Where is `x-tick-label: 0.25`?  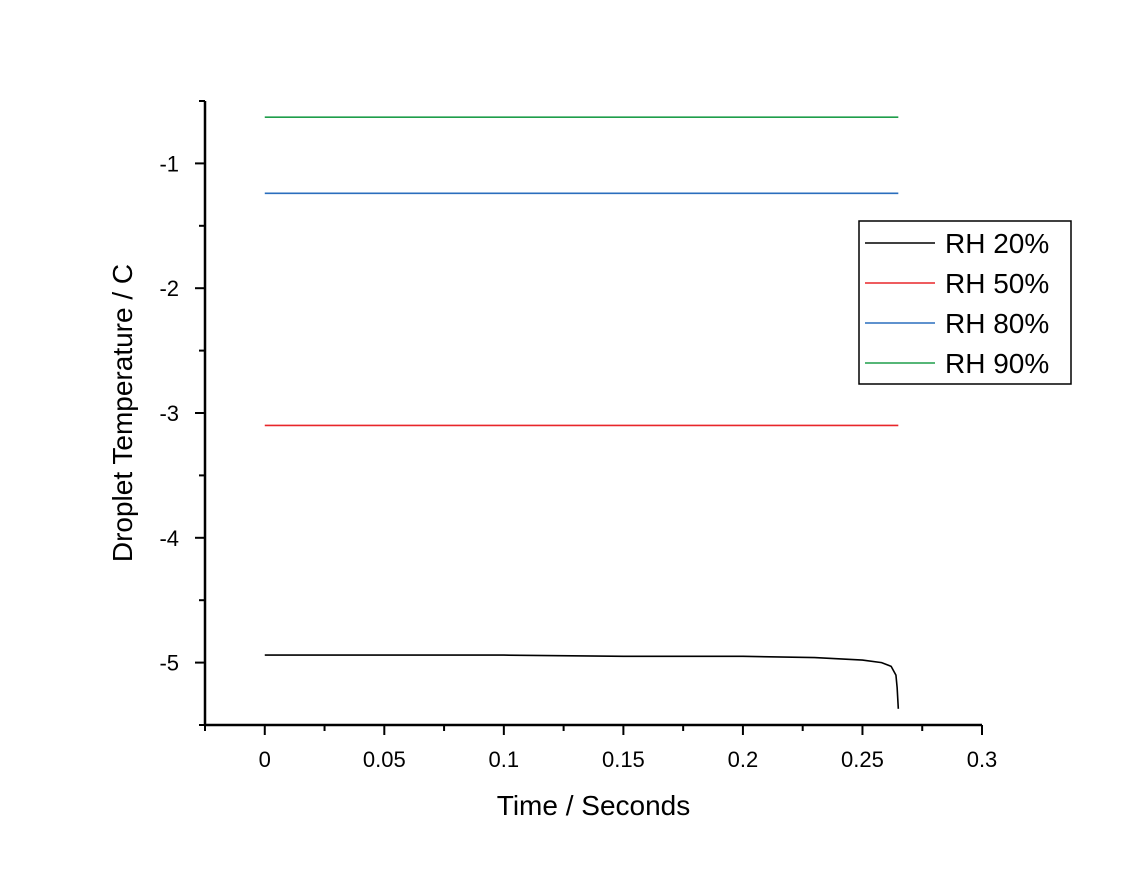
x-tick-label: 0.25 is located at coordinates (862, 759).